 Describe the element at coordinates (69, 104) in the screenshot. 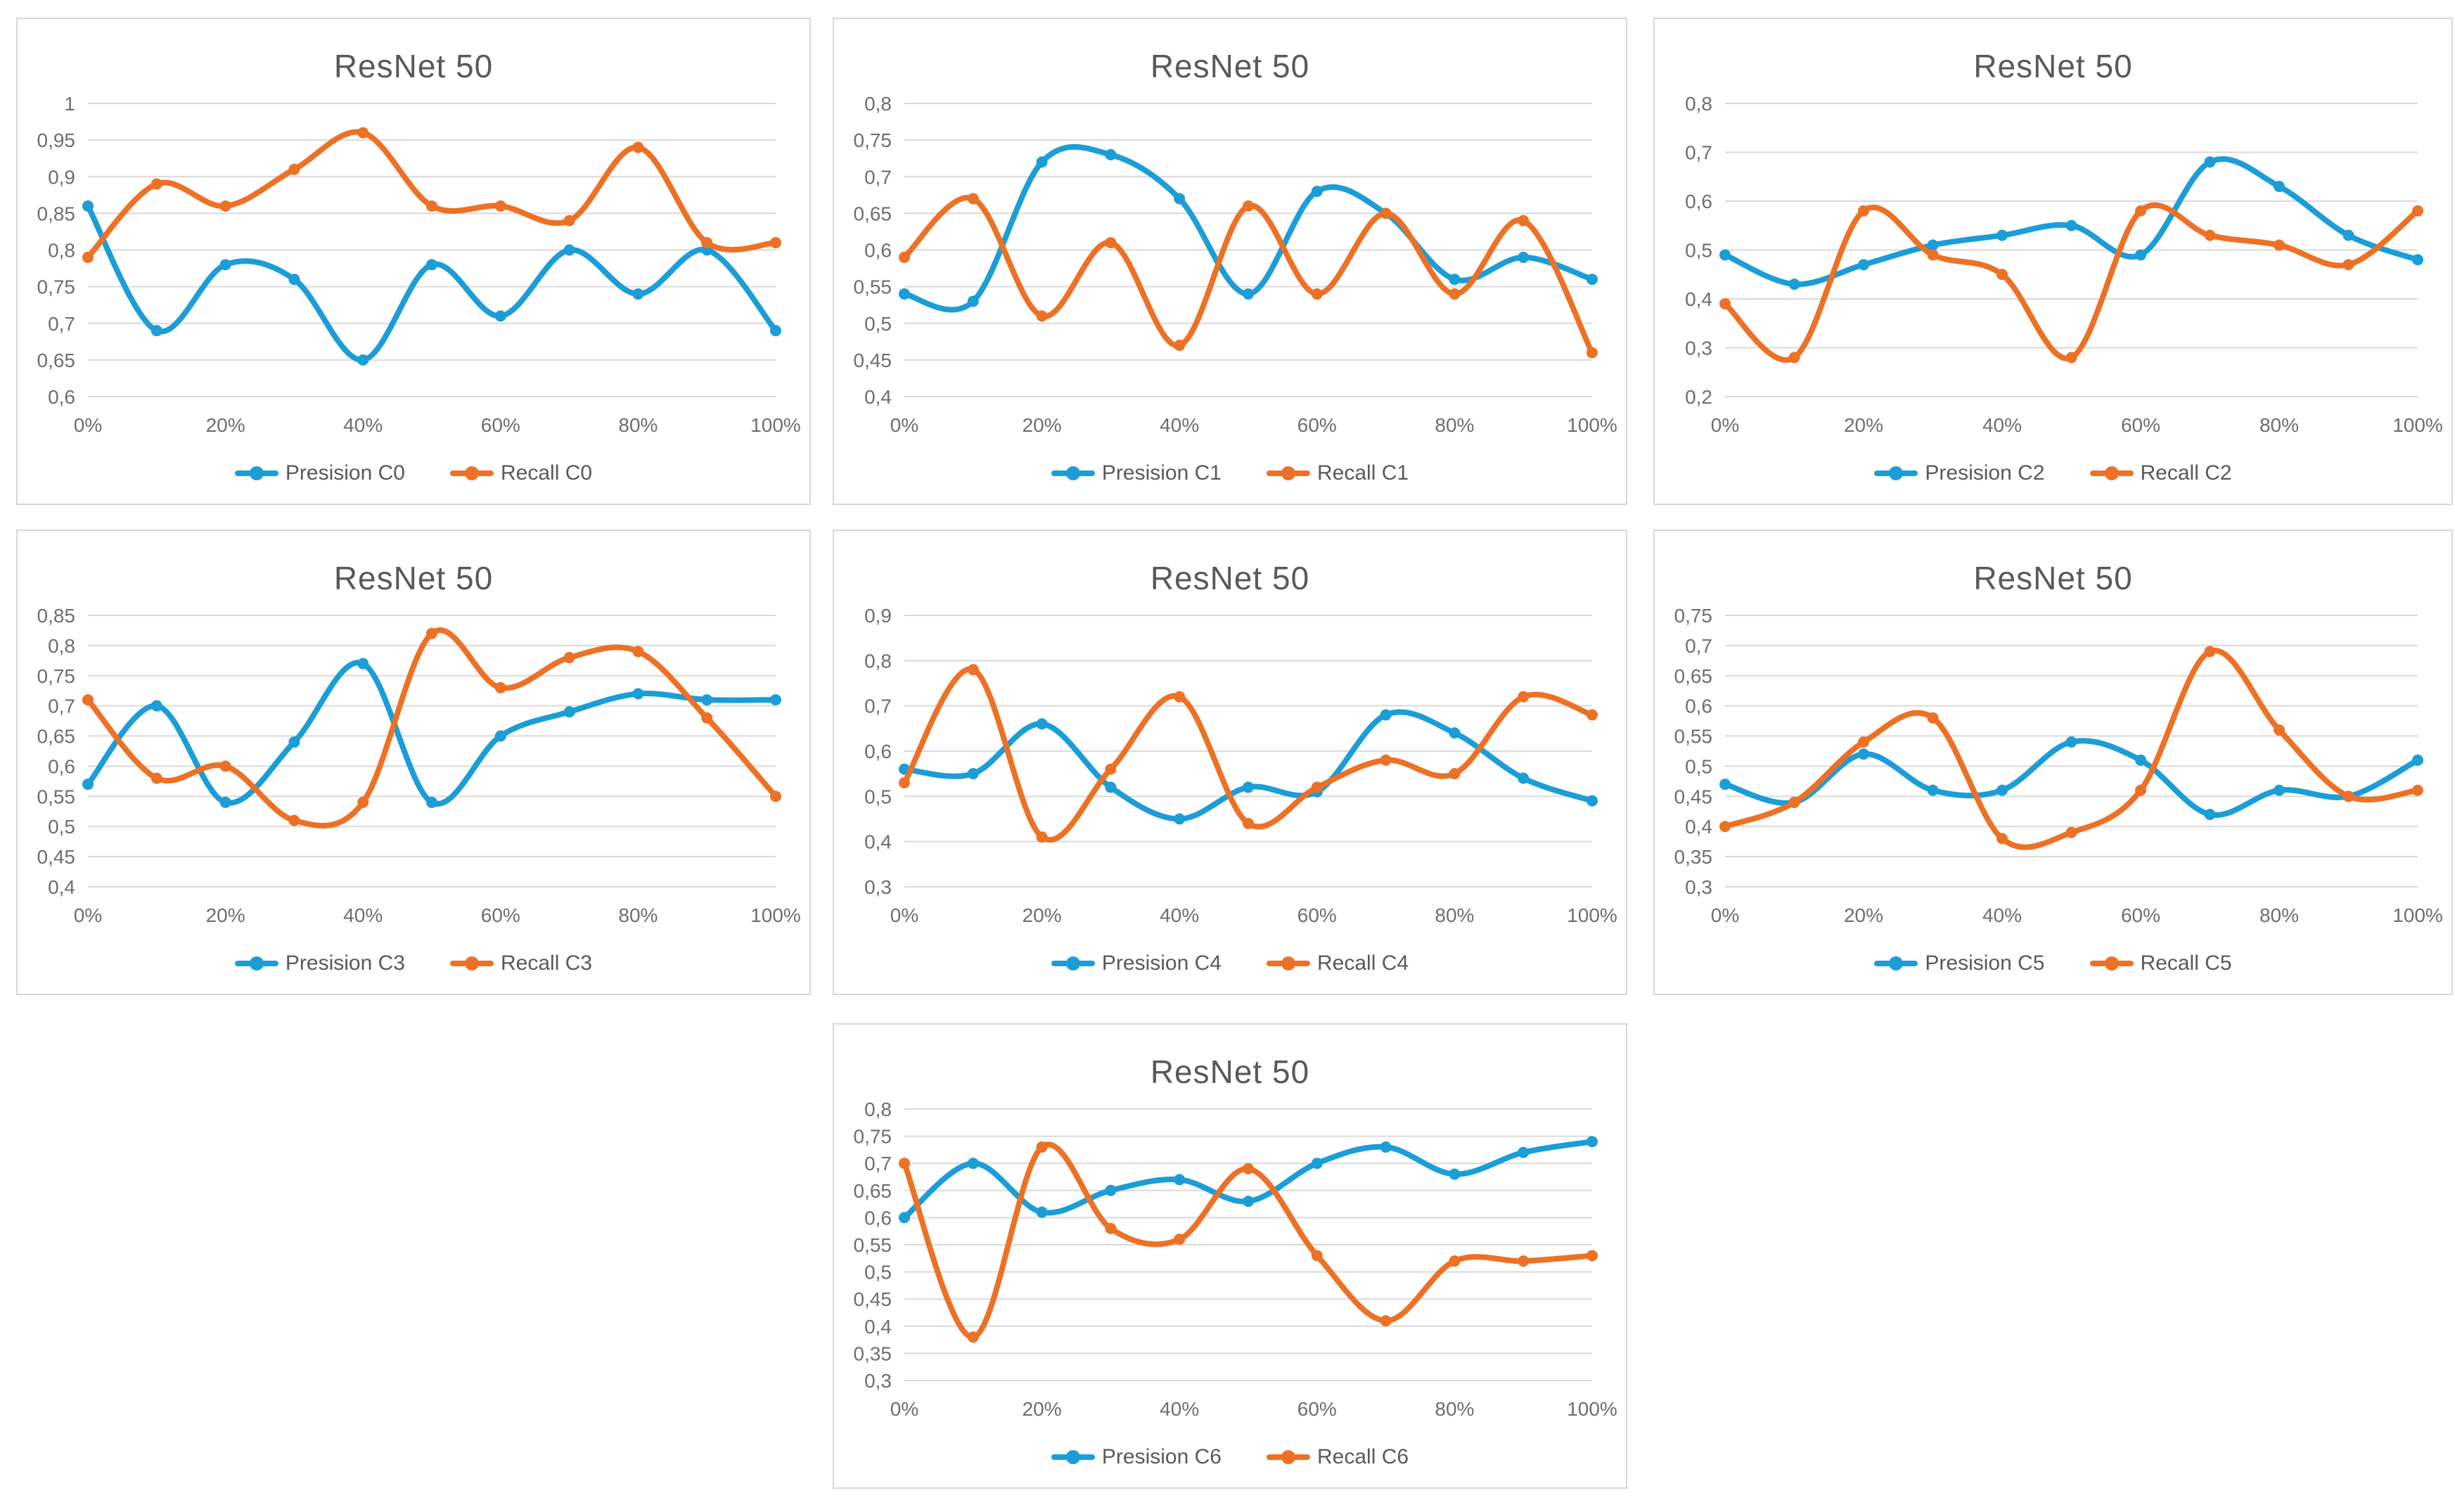

I see `y-tick-label: 1` at that location.